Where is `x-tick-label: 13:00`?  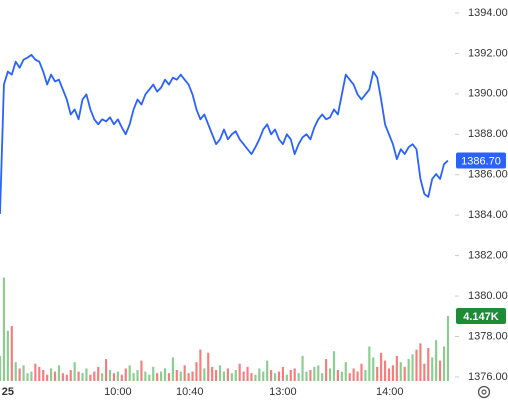
x-tick-label: 13:00 is located at coordinates (283, 392).